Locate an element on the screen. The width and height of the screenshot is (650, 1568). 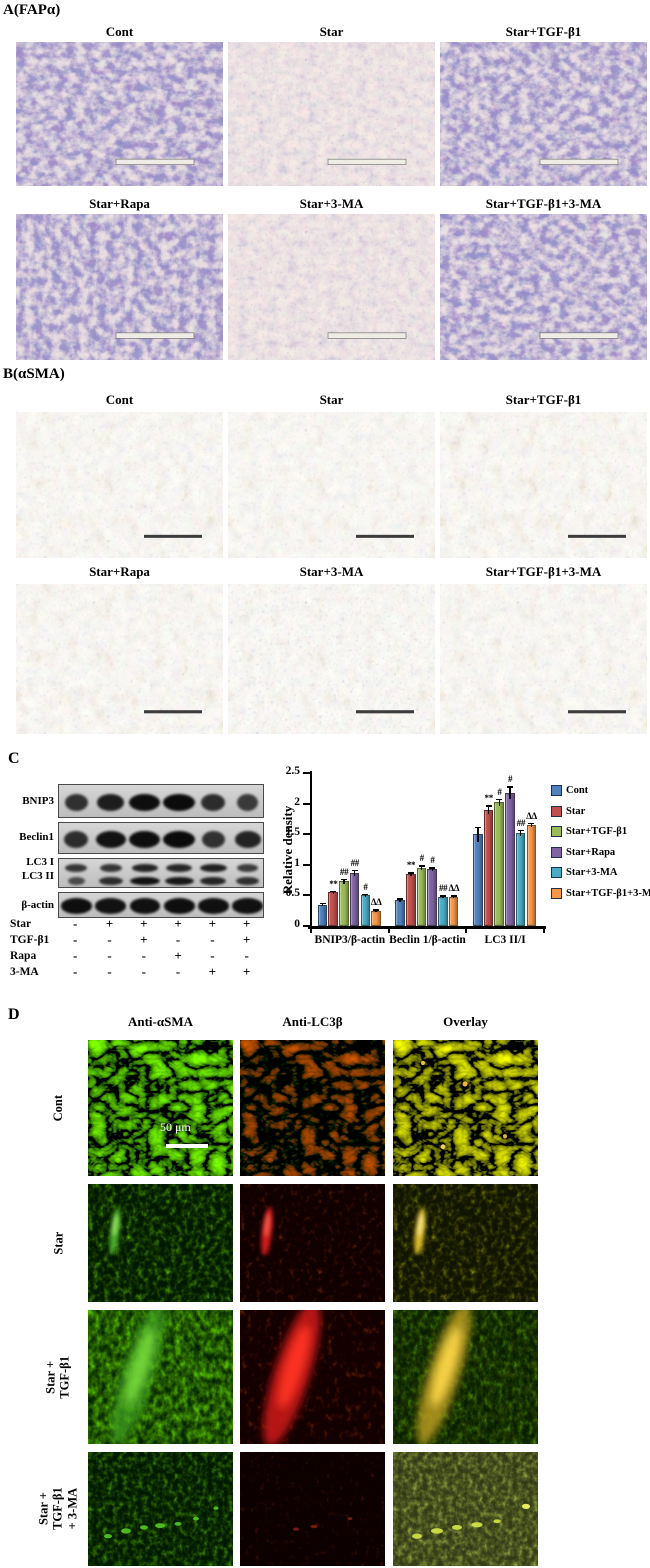
ihc-image-asma-cont is located at coordinates (119, 485).